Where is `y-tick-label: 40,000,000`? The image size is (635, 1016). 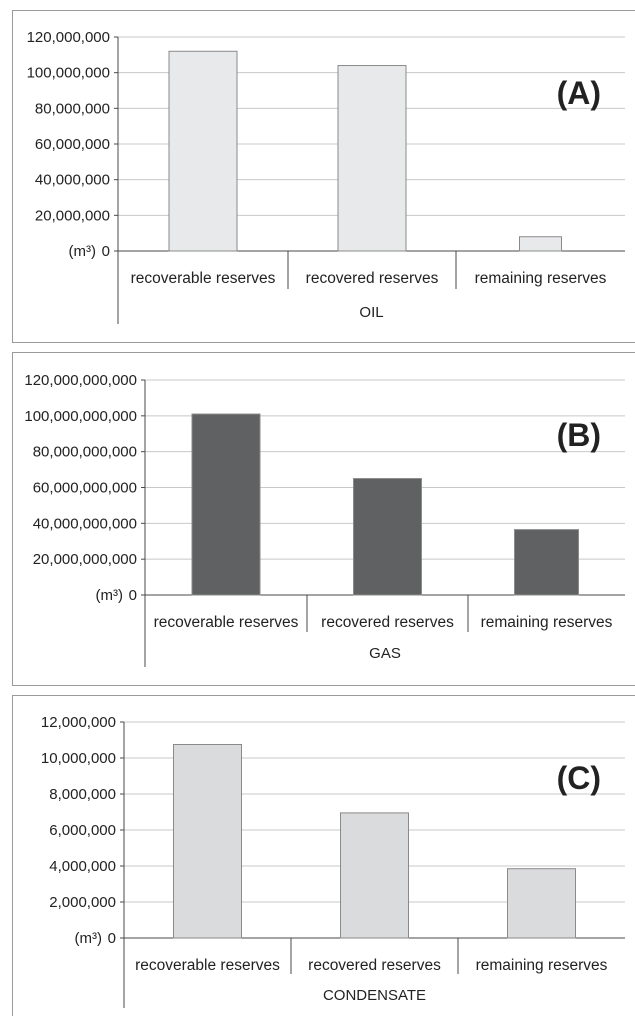 y-tick-label: 40,000,000 is located at coordinates (72, 180).